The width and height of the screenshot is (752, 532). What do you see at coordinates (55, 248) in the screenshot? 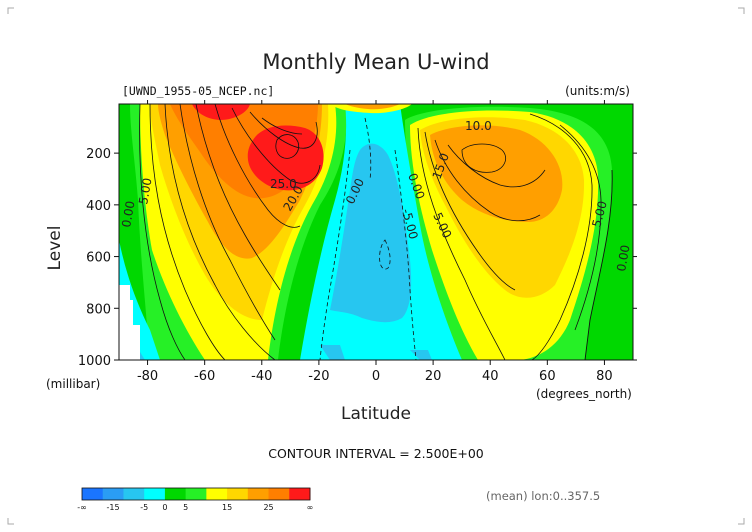
I see `y-axis-title: Level` at bounding box center [55, 248].